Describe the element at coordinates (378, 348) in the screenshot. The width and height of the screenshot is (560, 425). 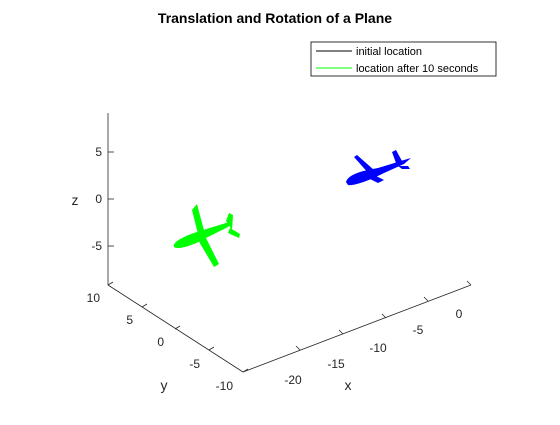
I see `x-tick-label: -10` at that location.